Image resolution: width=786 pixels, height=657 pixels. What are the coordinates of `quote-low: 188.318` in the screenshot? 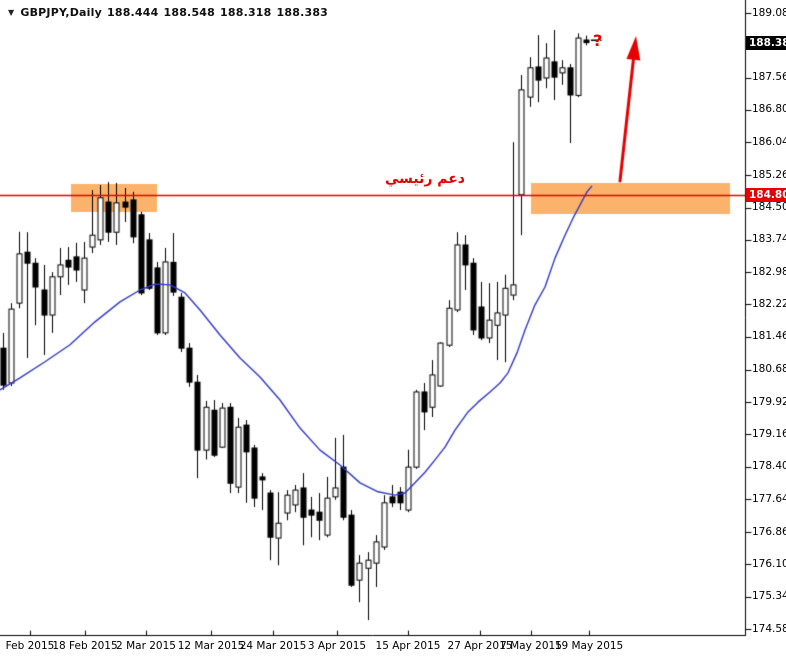 It's located at (246, 12).